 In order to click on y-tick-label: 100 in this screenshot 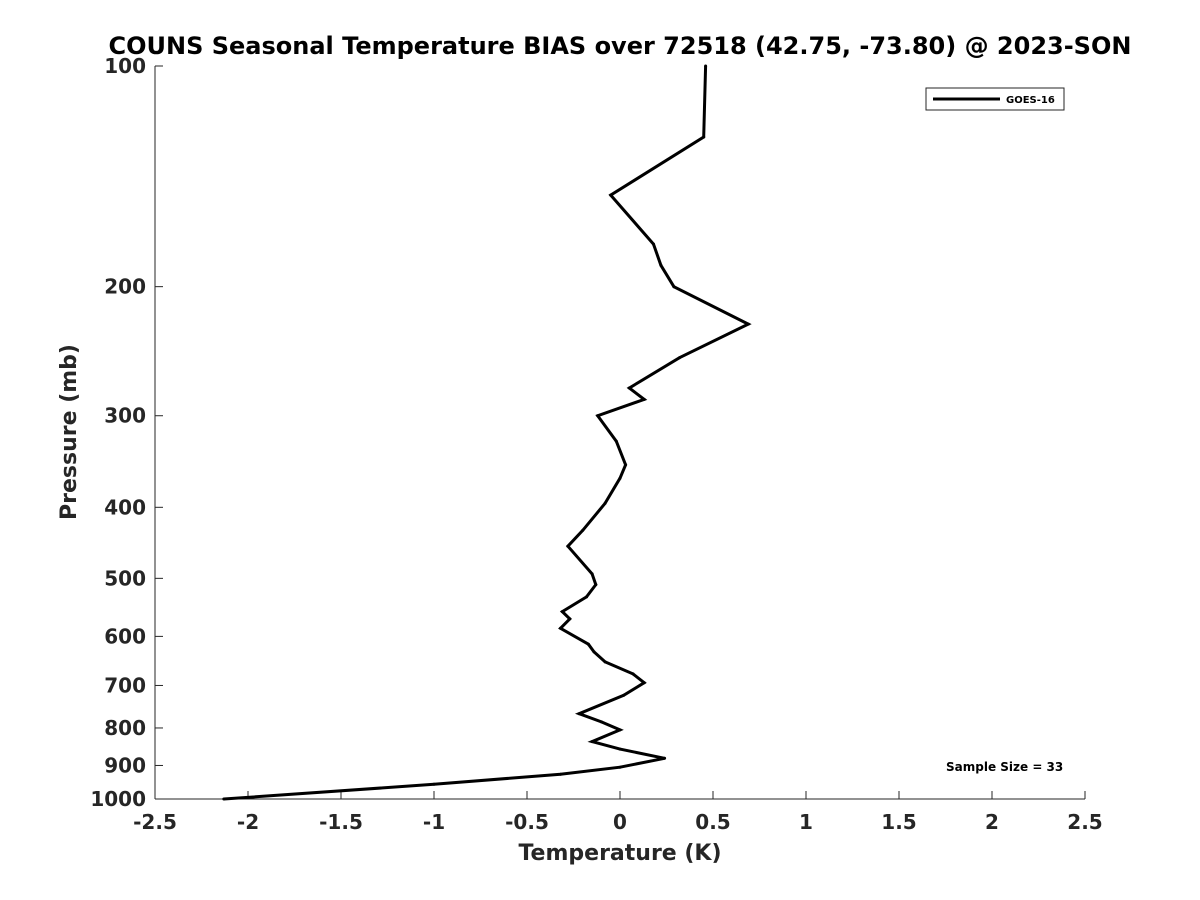, I will do `click(125, 66)`.